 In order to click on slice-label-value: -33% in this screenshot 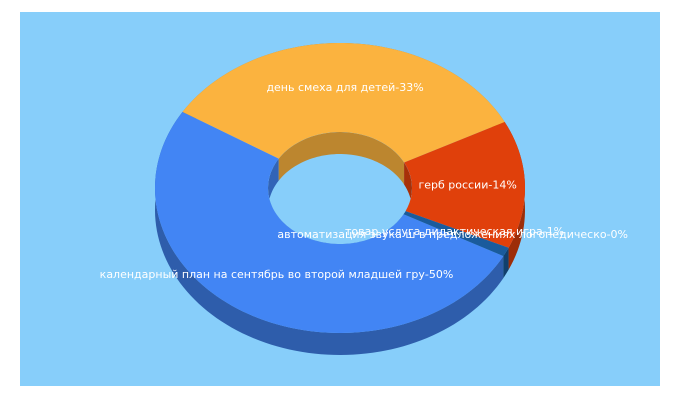, I will do `click(409, 87)`.